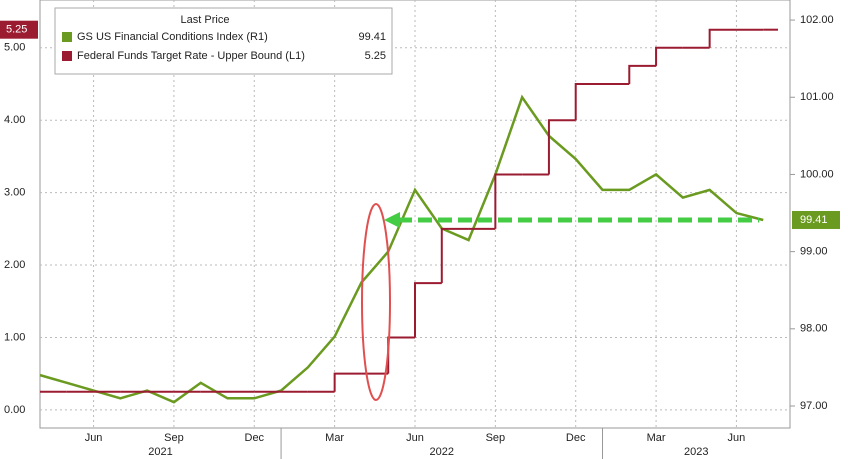 The width and height of the screenshot is (848, 459). What do you see at coordinates (14, 120) in the screenshot?
I see `y-tick-label: 4.00` at bounding box center [14, 120].